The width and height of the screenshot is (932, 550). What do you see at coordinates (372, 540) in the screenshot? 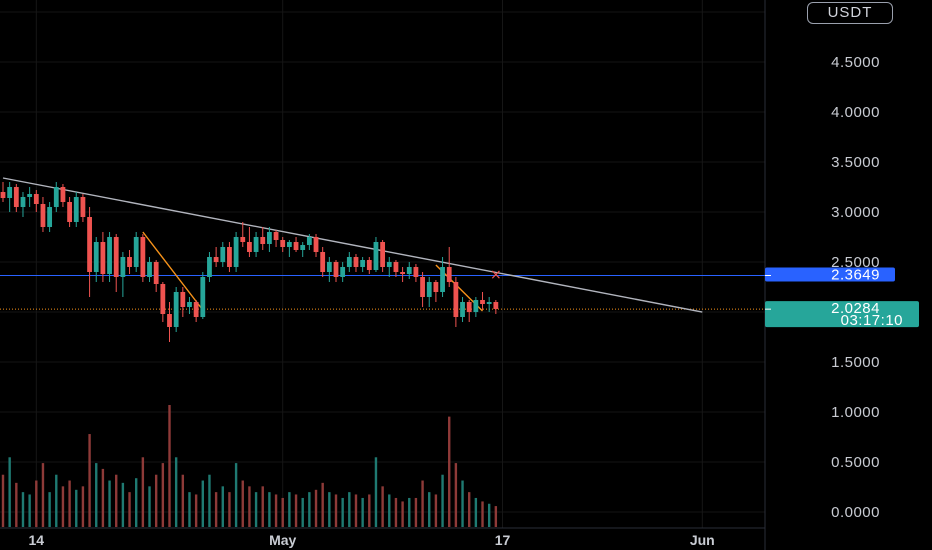
I see `time-axis: 14 May 17 Jun` at bounding box center [372, 540].